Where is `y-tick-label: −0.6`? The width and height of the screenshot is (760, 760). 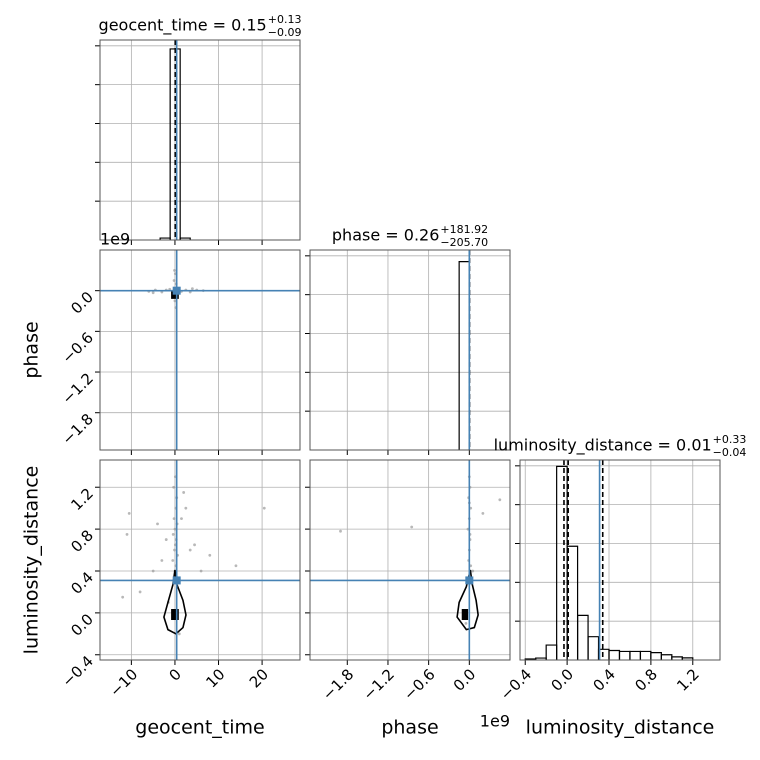 y-tick-label: −0.6 is located at coordinates (78, 348).